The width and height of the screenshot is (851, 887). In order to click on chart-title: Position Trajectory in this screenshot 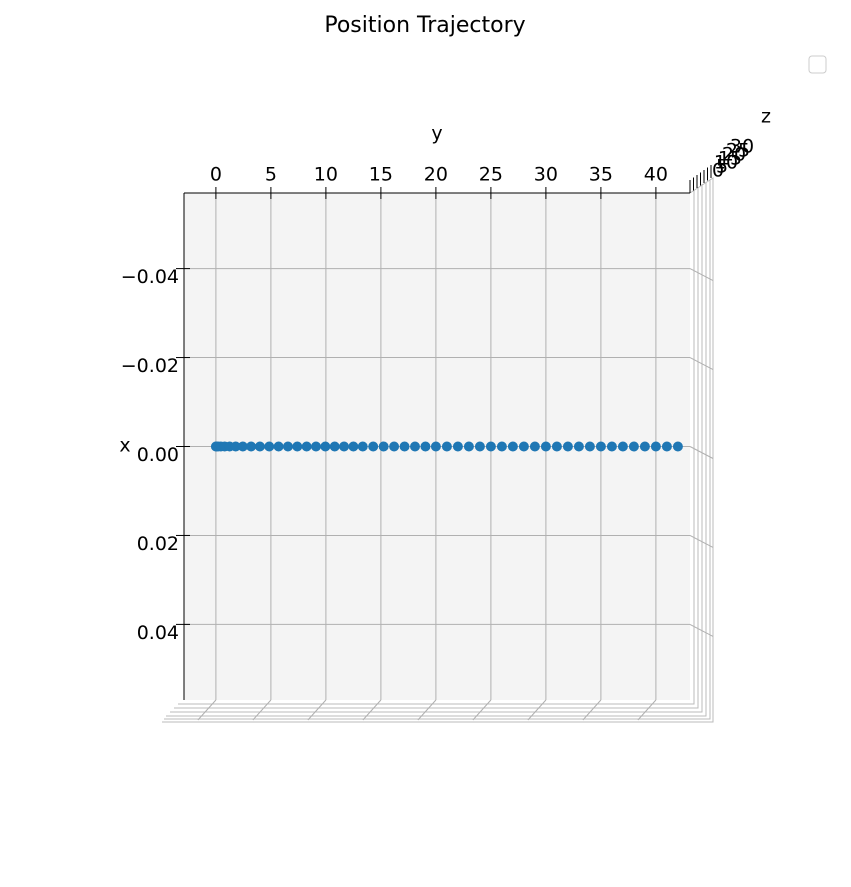, I will do `click(424, 25)`.